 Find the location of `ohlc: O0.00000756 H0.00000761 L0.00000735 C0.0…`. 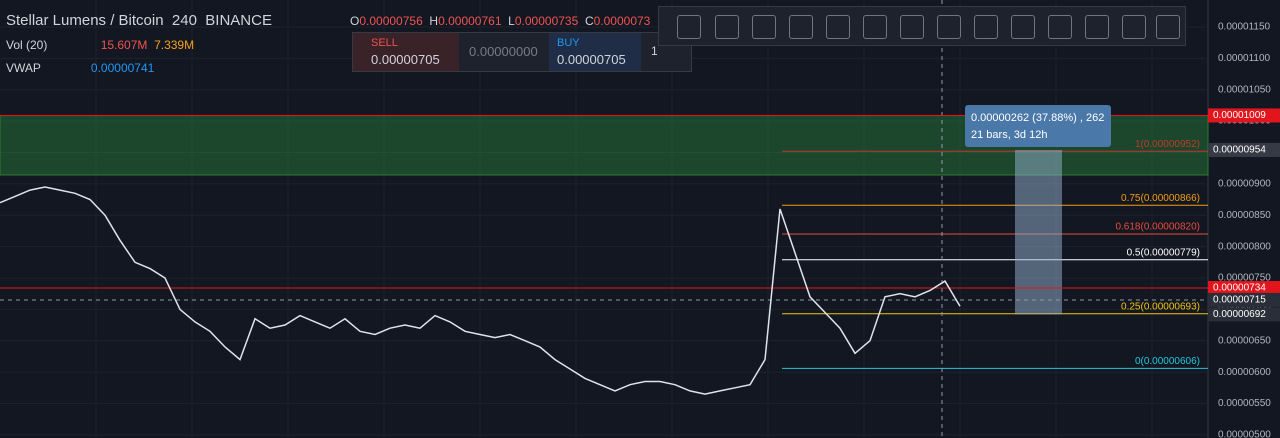

ohlc: O0.00000756 H0.00000761 L0.00000735 C0.0… is located at coordinates (500, 21).